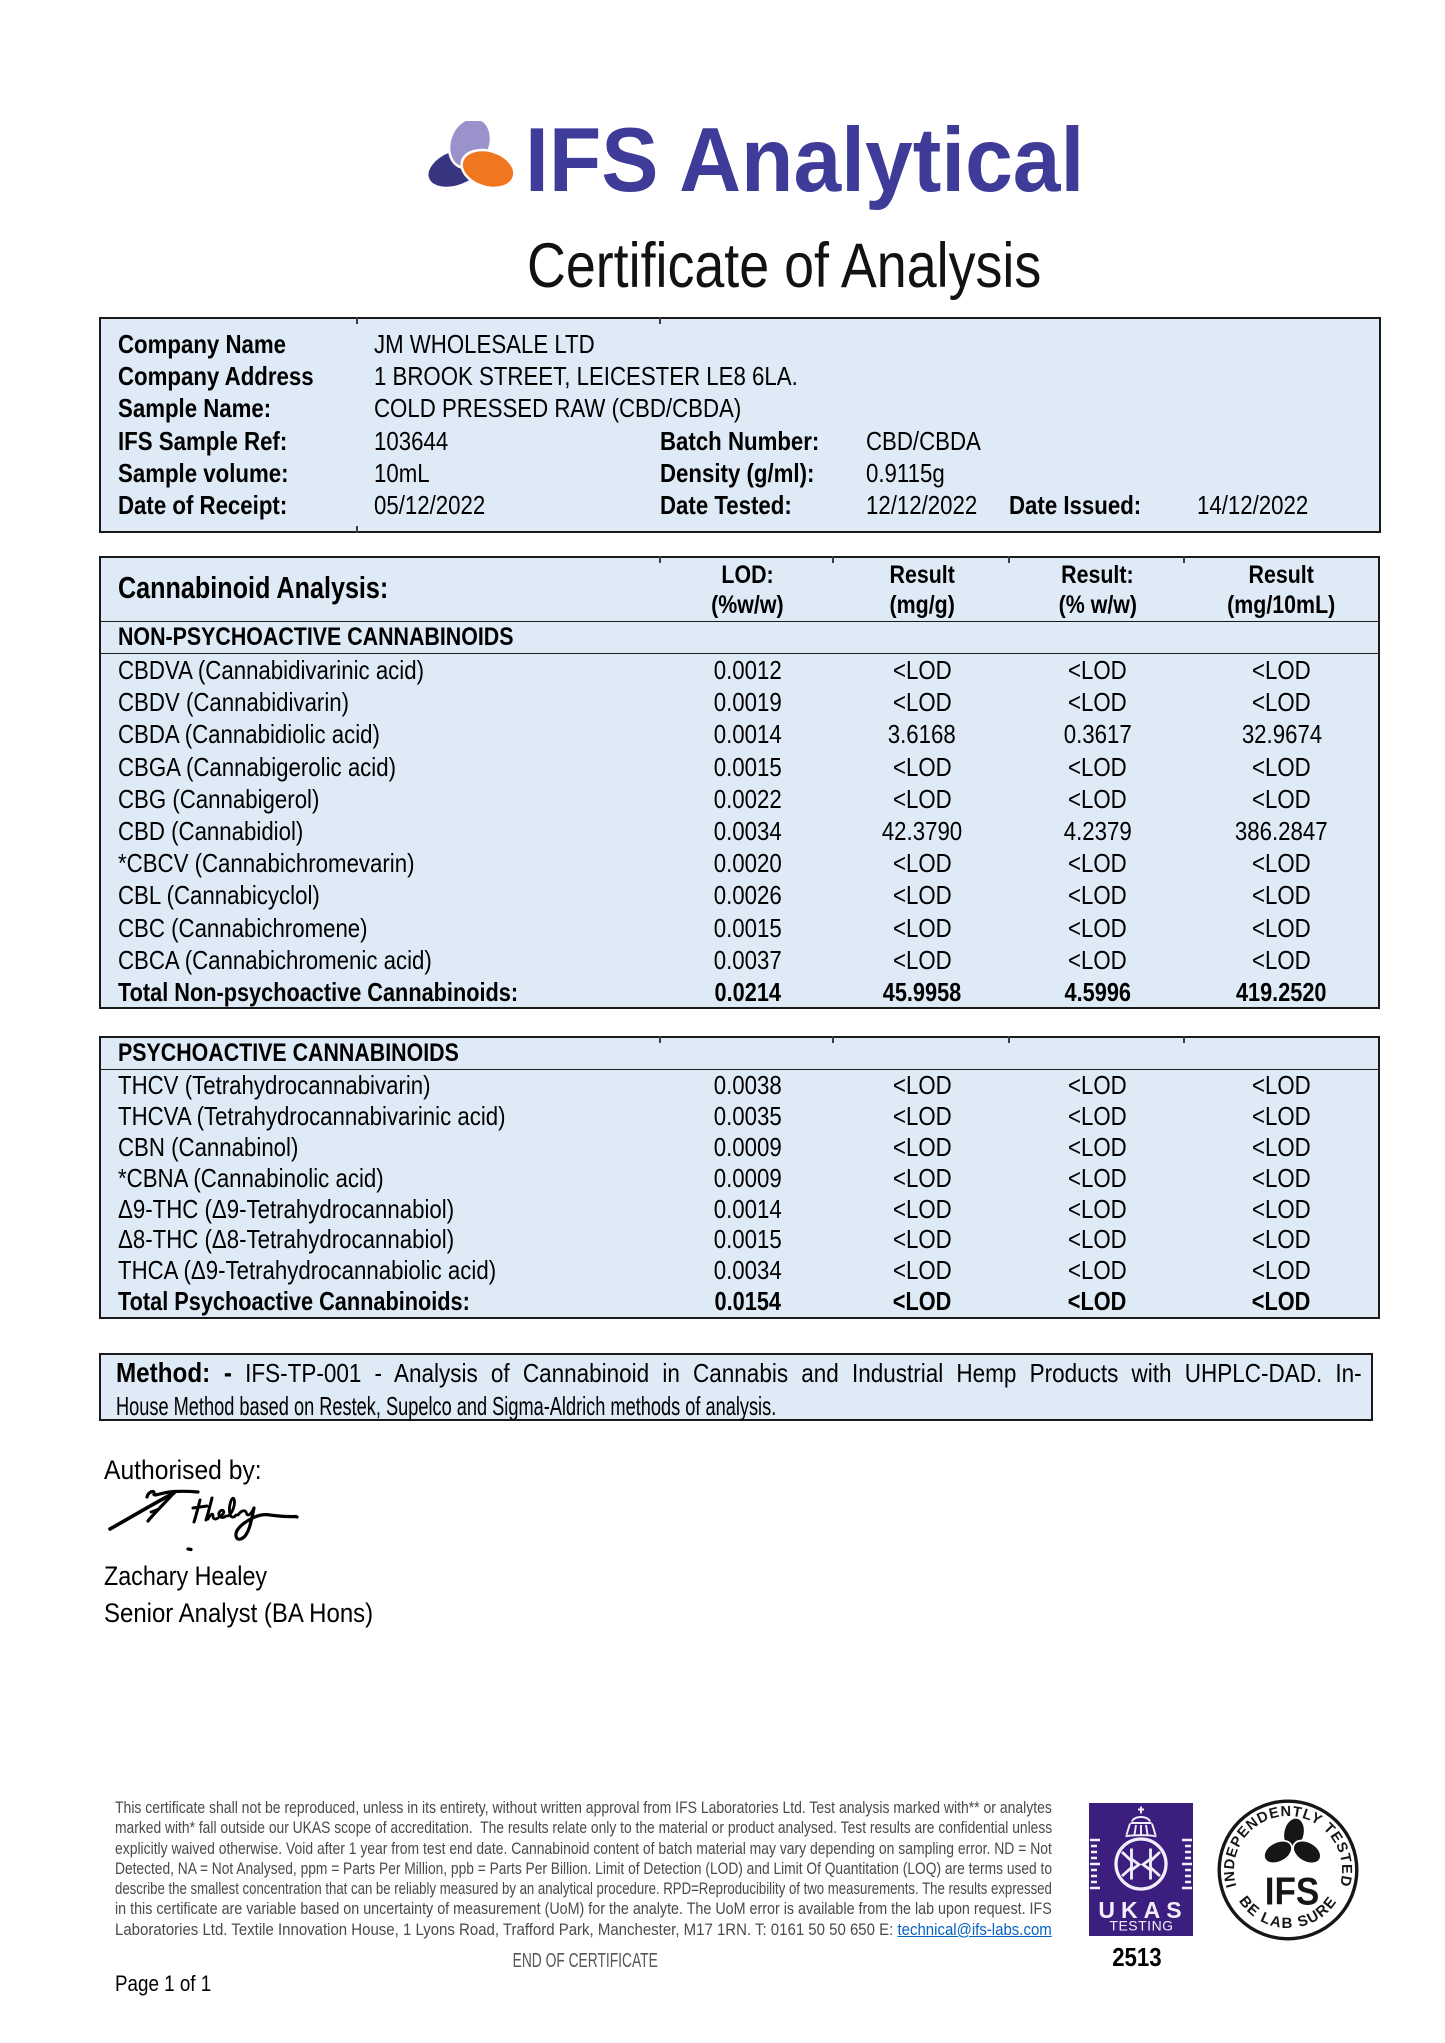  I want to click on svg-text: IFS, so click(1292, 1891).